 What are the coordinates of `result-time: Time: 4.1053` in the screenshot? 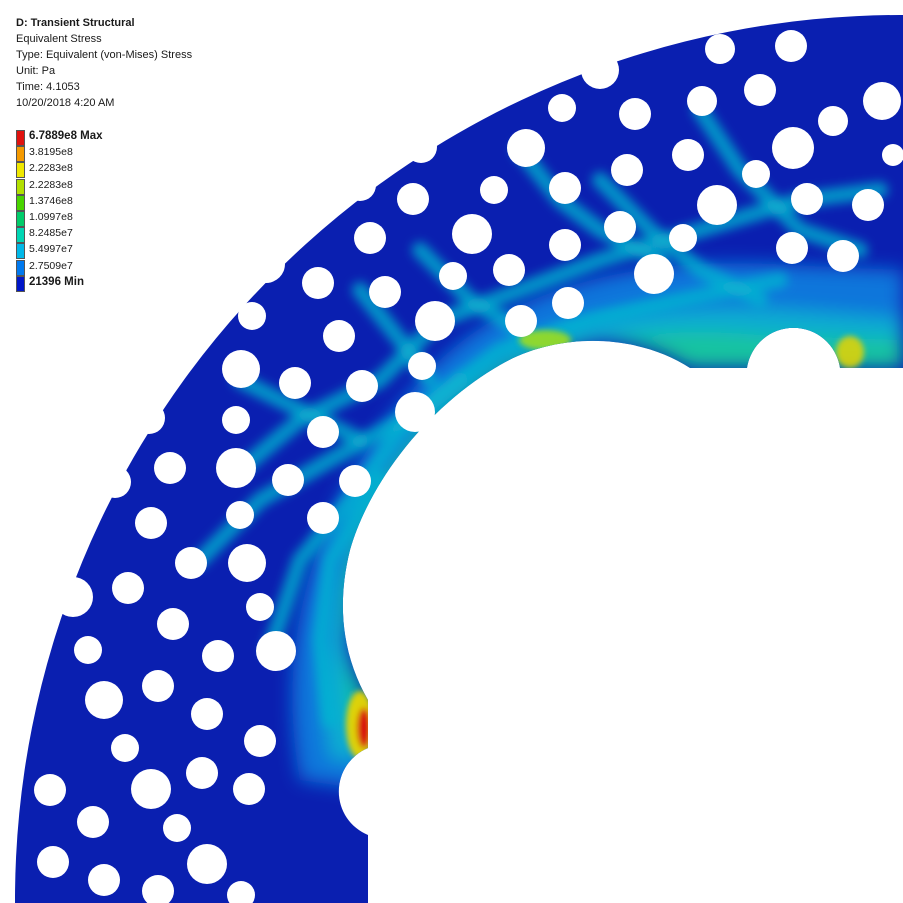 It's located at (48, 87).